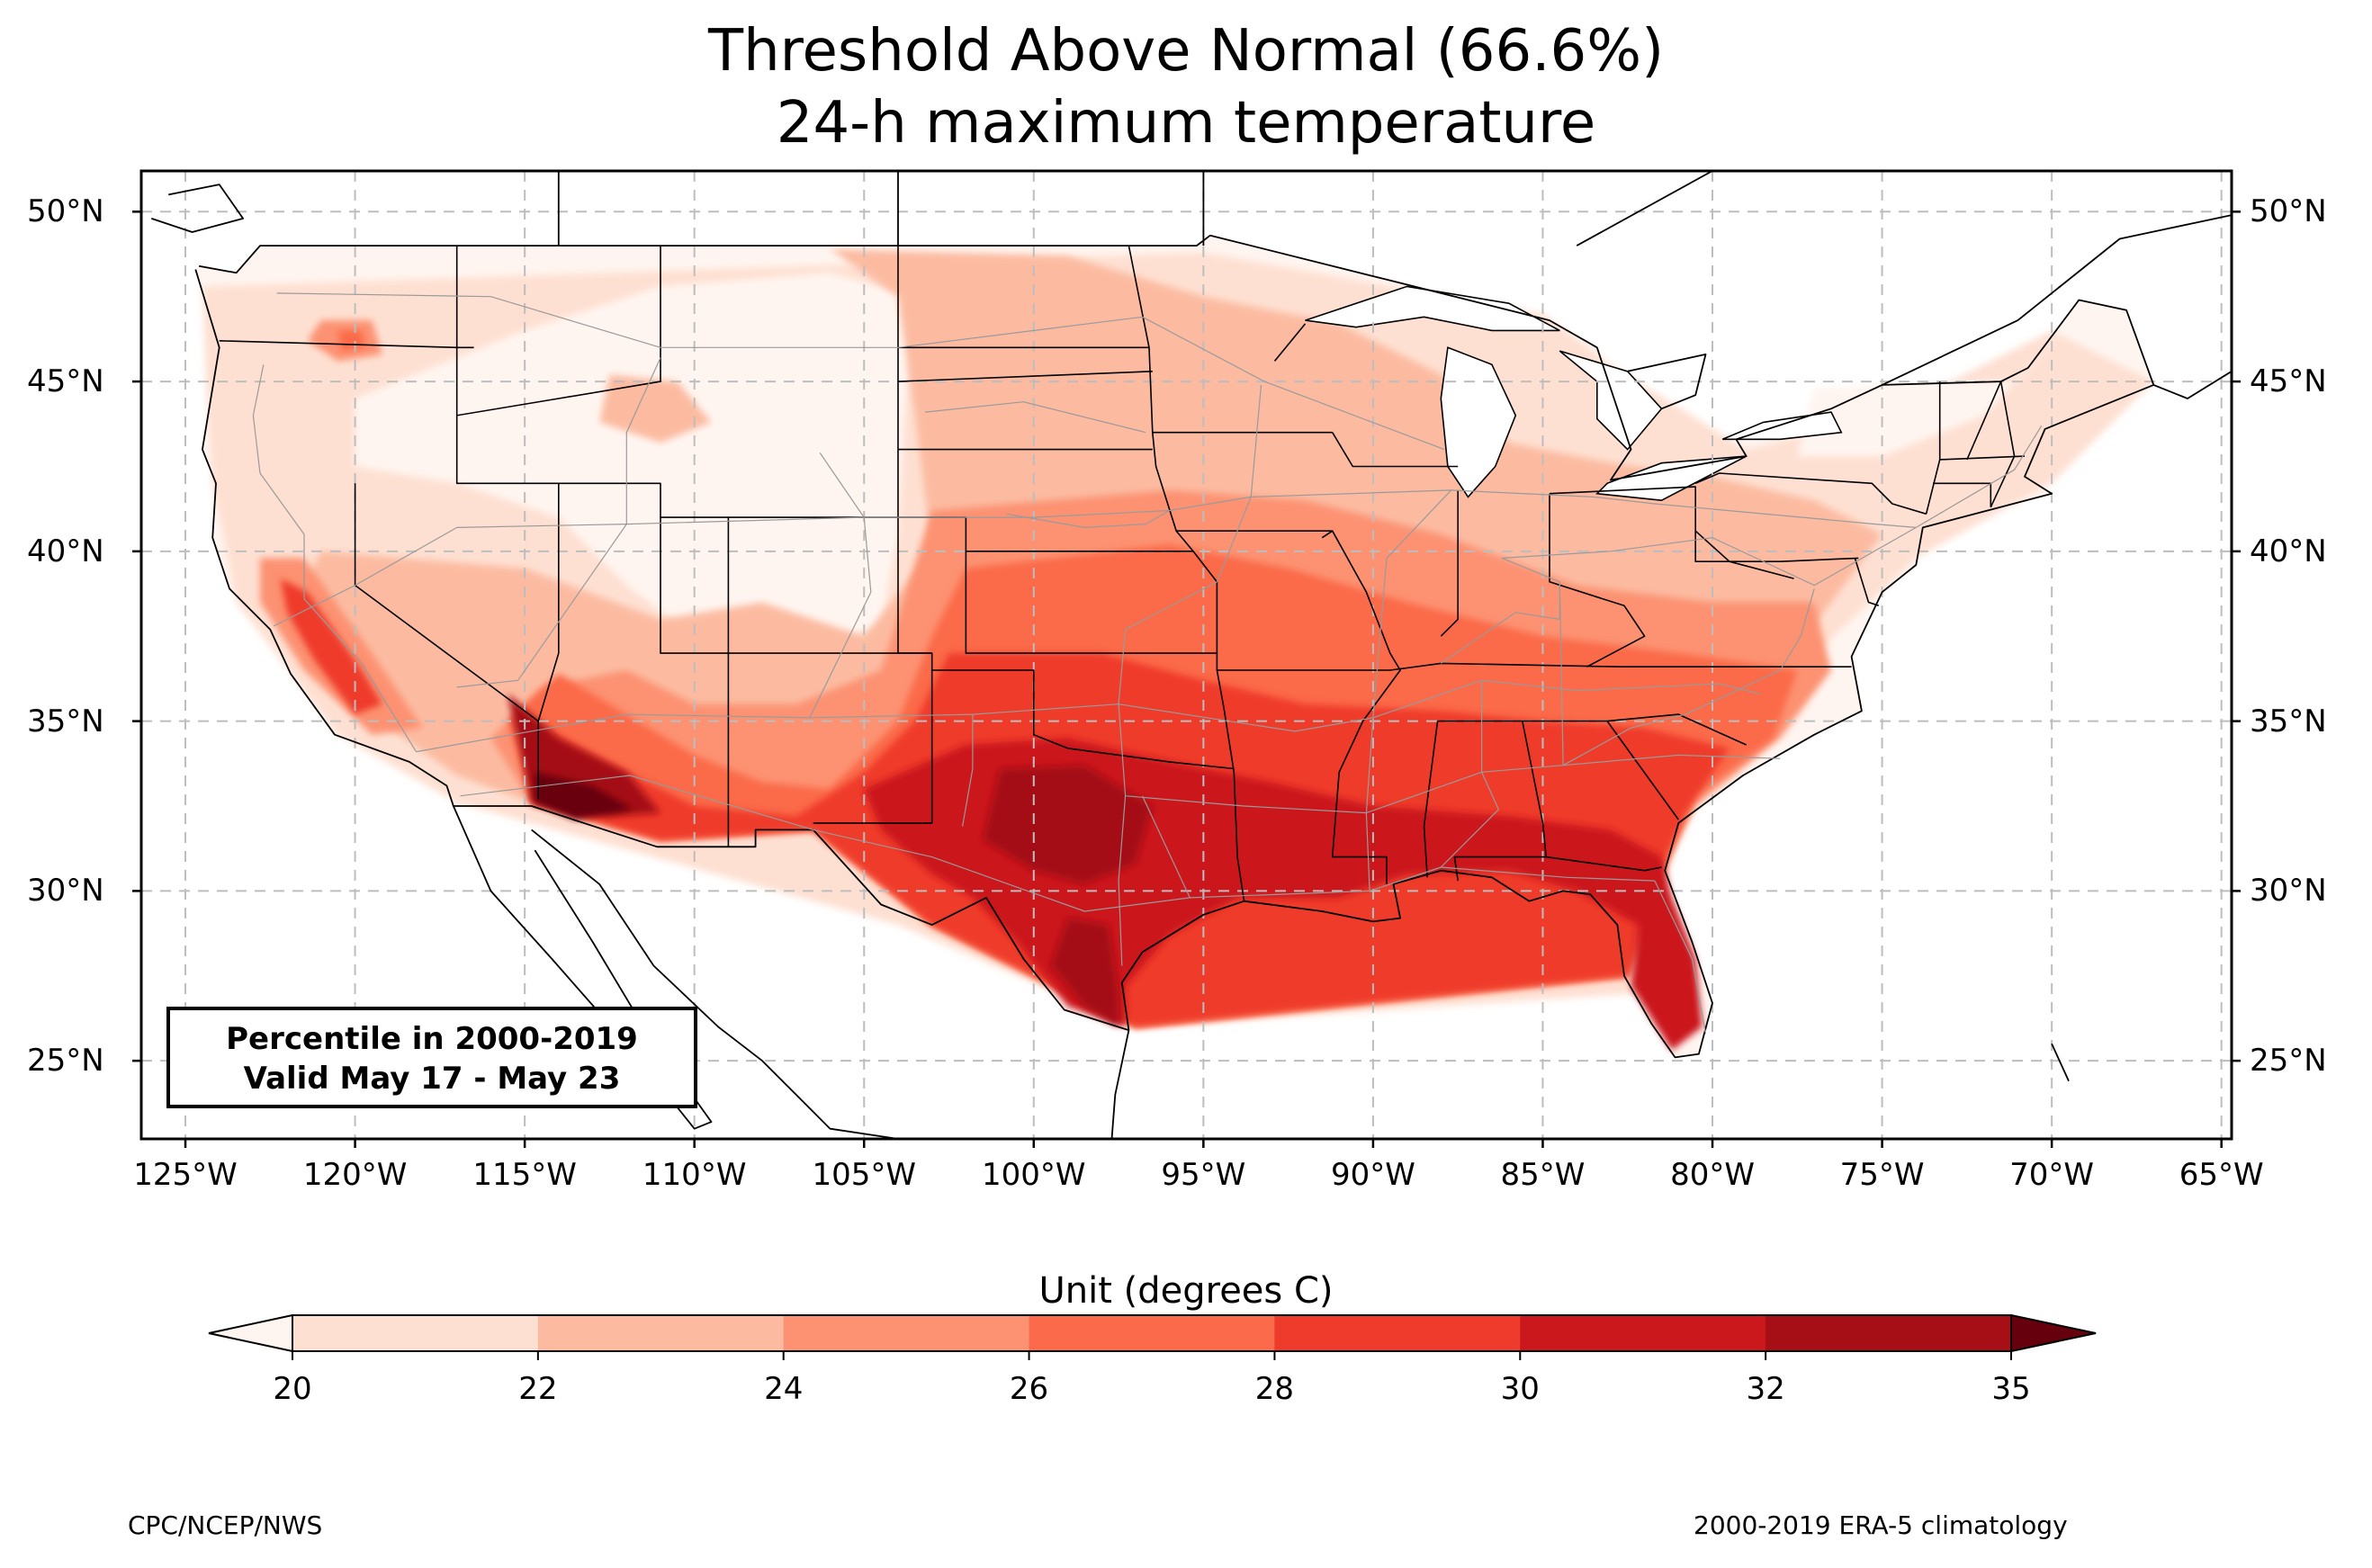 This screenshot has height=1568, width=2372. I want to click on lat-tick-label-left: 40°N, so click(65, 551).